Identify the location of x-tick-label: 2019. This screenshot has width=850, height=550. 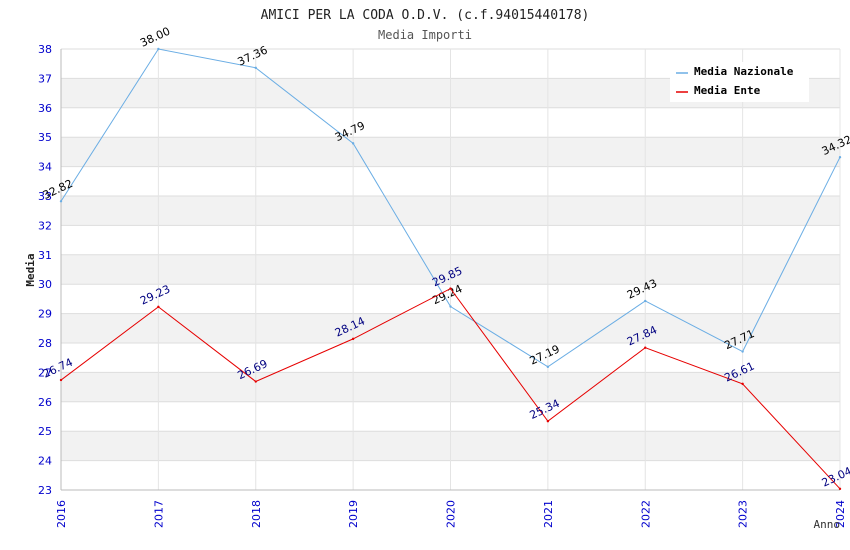
(353, 514).